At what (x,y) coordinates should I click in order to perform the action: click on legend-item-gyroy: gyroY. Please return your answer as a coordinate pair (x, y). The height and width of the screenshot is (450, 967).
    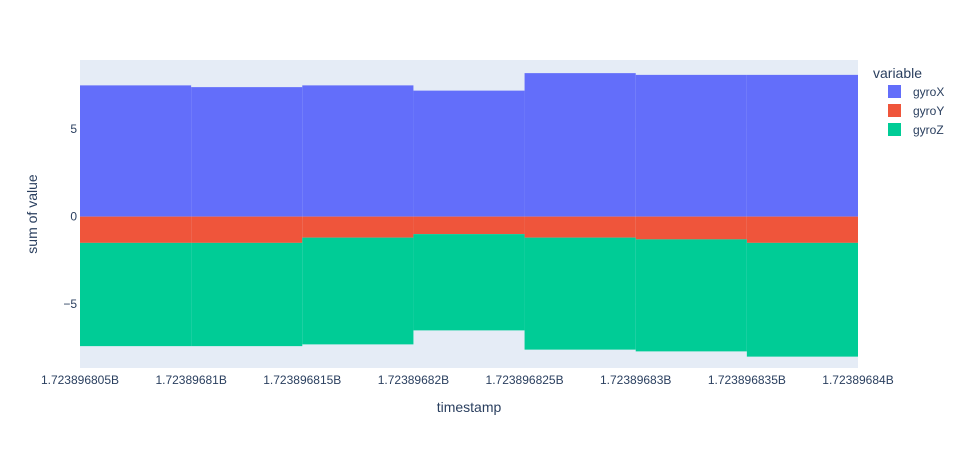
    Looking at the image, I should click on (916, 111).